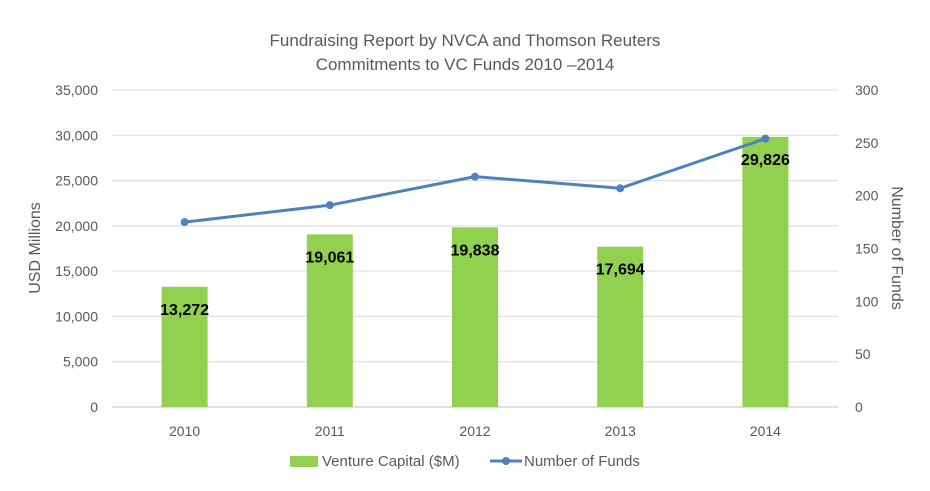 This screenshot has height=491, width=930. What do you see at coordinates (184, 310) in the screenshot?
I see `bar-data-label: 13,272` at bounding box center [184, 310].